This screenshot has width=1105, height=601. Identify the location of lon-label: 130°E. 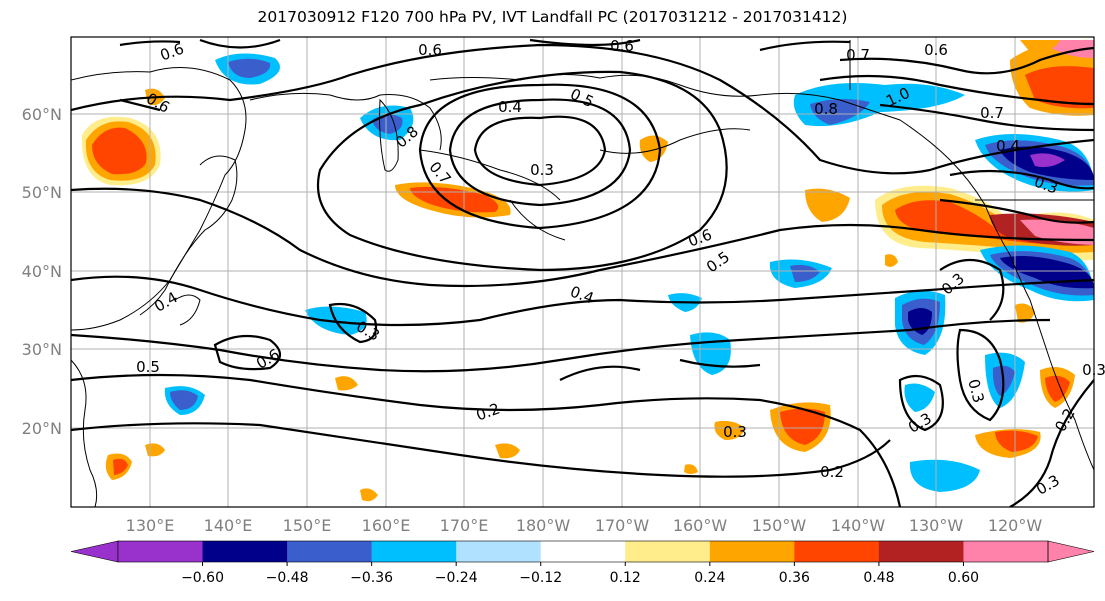
(150, 525).